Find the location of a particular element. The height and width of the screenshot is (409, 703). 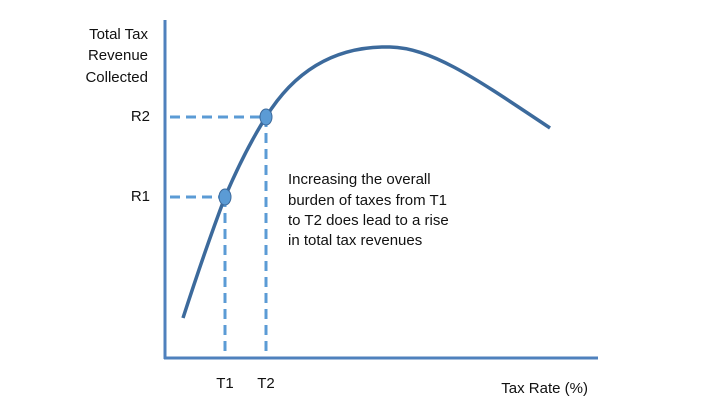

rate-label: T1 is located at coordinates (225, 383).